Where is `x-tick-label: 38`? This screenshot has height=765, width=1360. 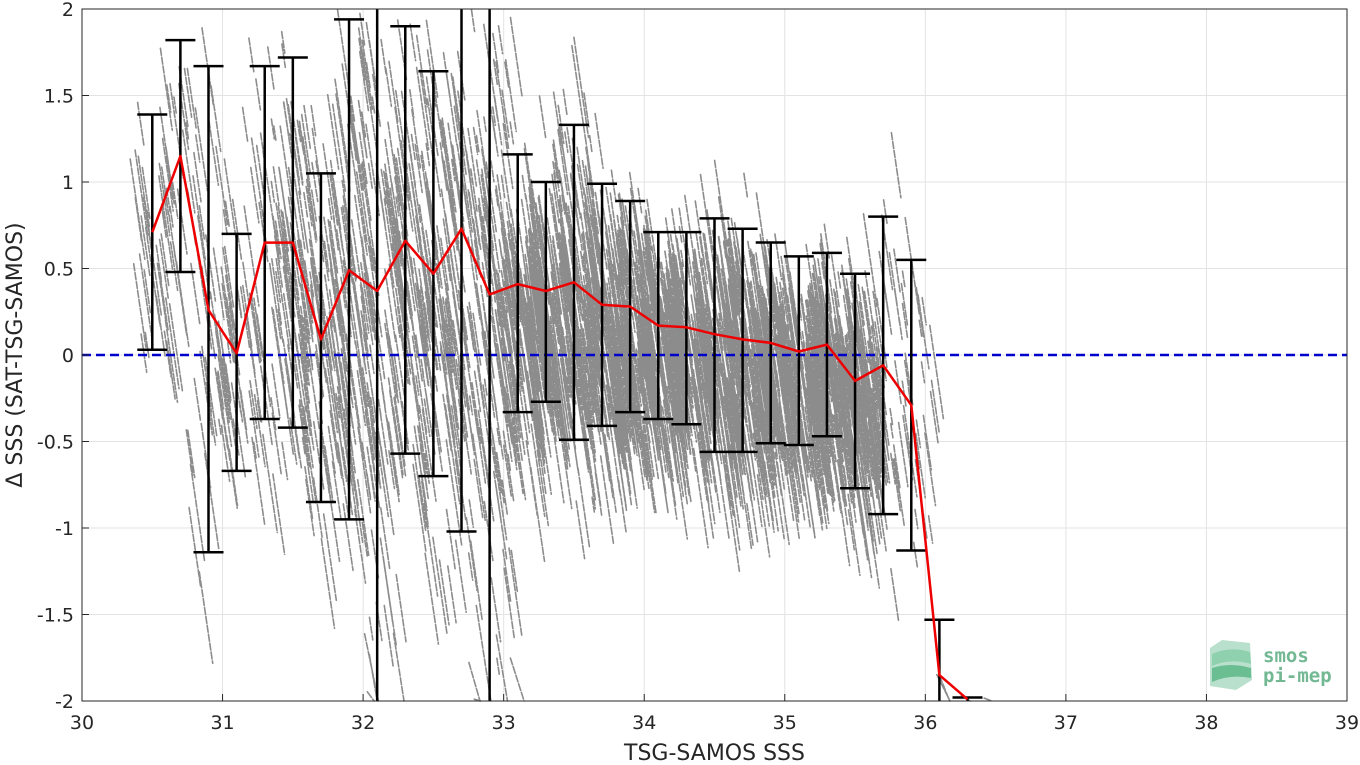
x-tick-label: 38 is located at coordinates (1206, 723).